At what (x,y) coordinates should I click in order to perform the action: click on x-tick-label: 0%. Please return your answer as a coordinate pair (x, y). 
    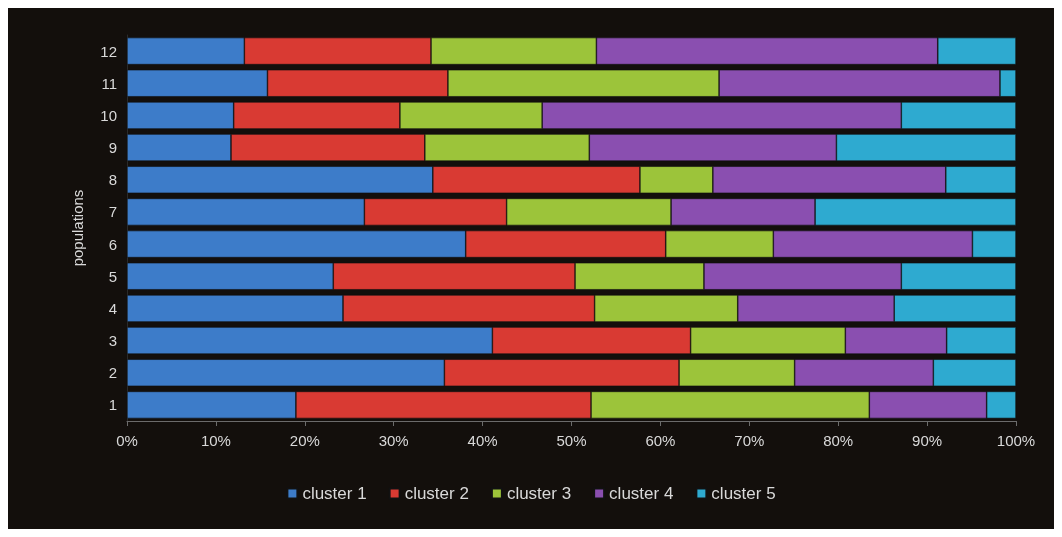
    Looking at the image, I should click on (127, 440).